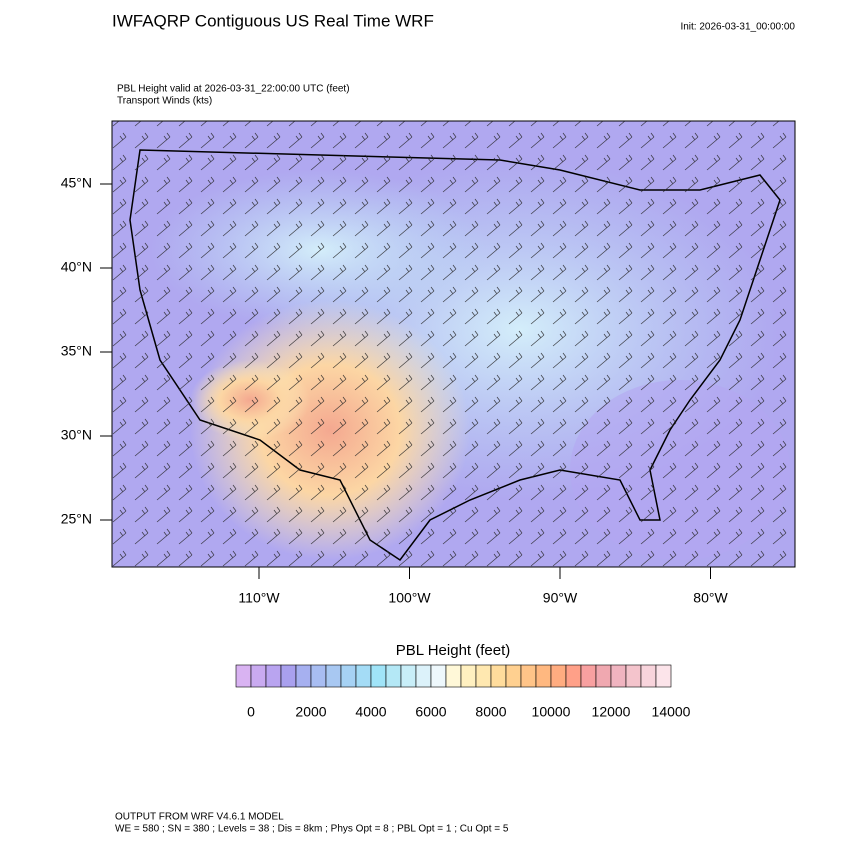 This screenshot has height=850, width=850. Describe the element at coordinates (273, 20) in the screenshot. I see `title: IWFAQRP Contiguous US Real Time WRF` at that location.